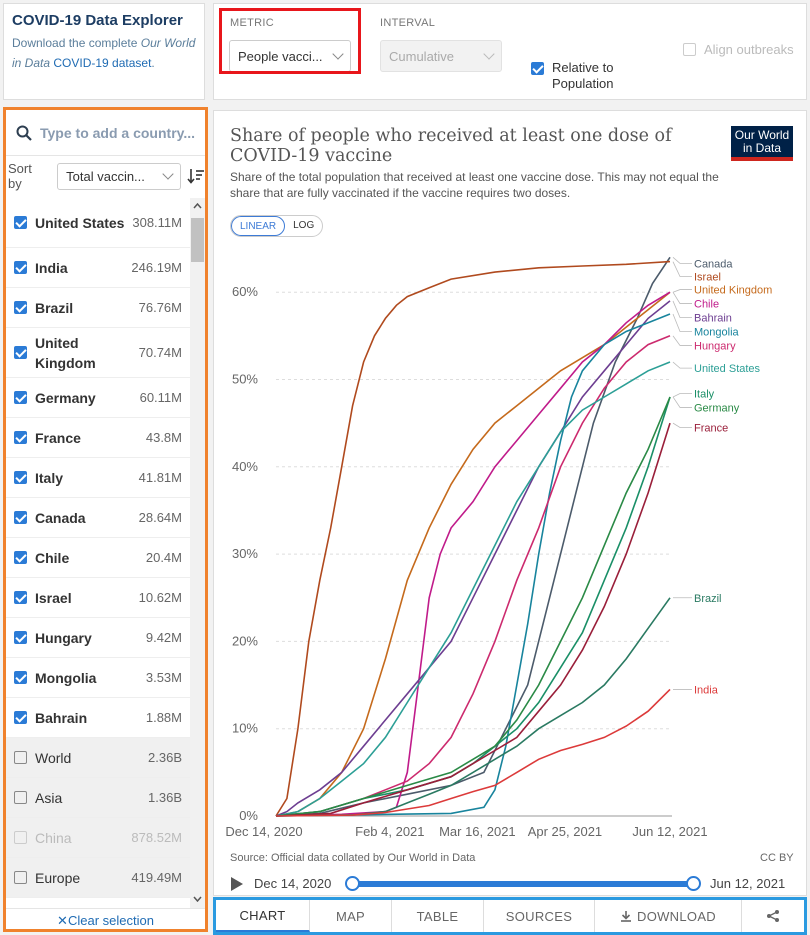 The height and width of the screenshot is (935, 810). Describe the element at coordinates (263, 916) in the screenshot. I see `tab-chart: CHART` at that location.